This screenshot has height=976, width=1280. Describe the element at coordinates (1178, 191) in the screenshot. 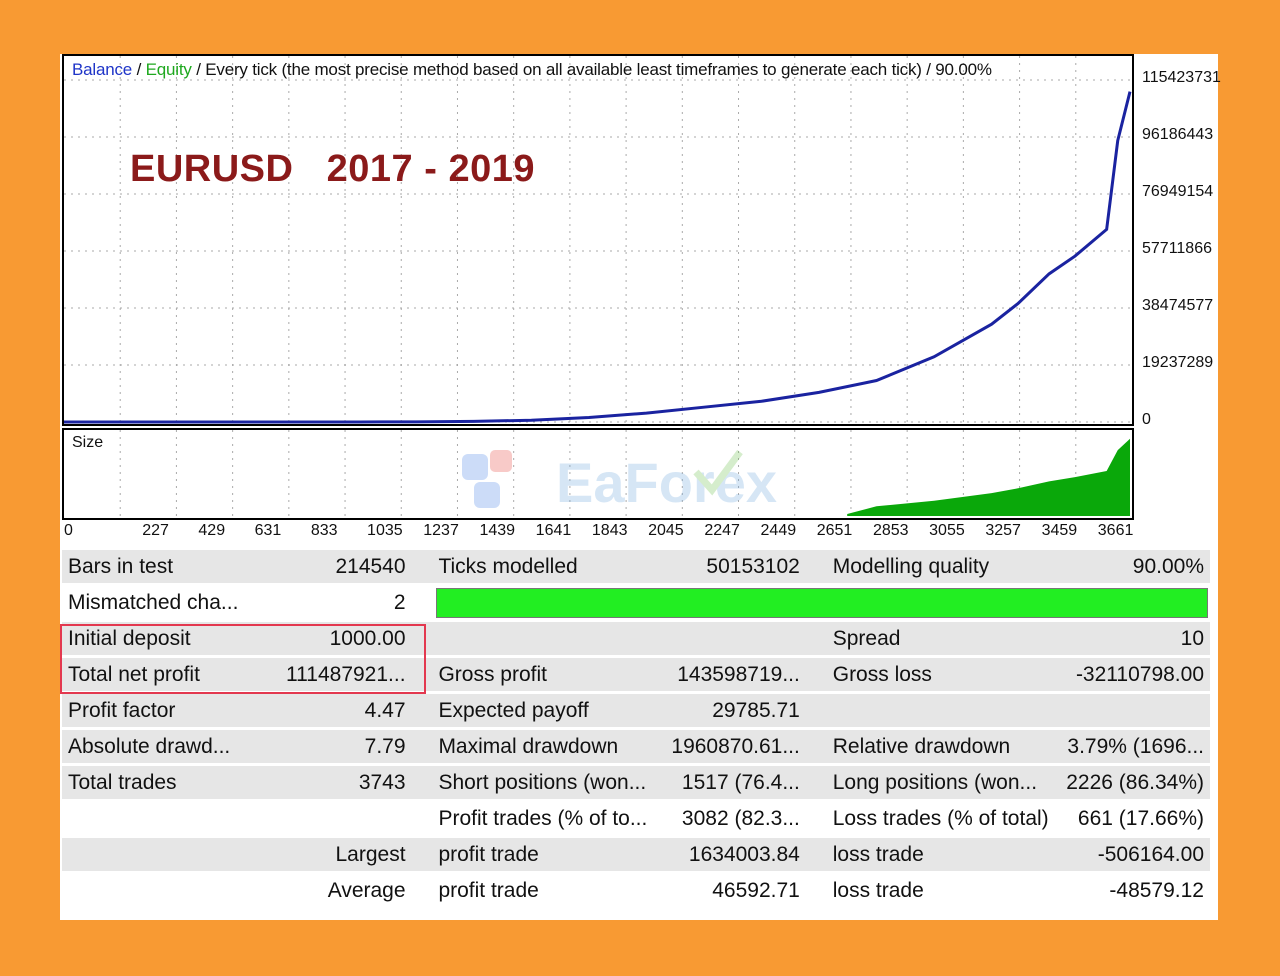

I see `y-tick-label: 76949154` at that location.